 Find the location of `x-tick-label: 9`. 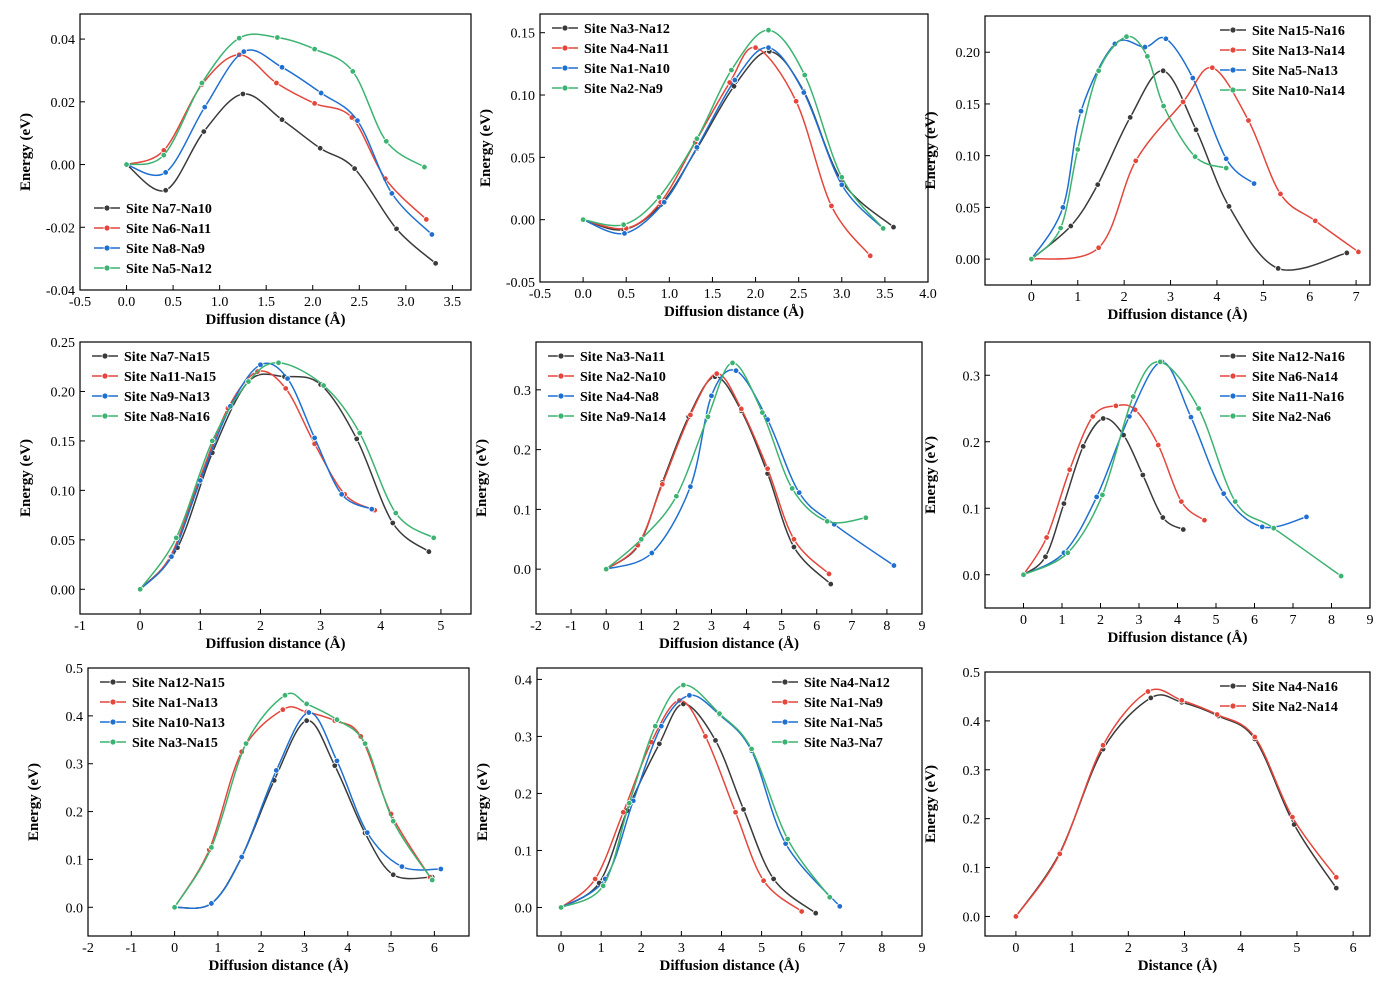

x-tick-label: 9 is located at coordinates (922, 948).